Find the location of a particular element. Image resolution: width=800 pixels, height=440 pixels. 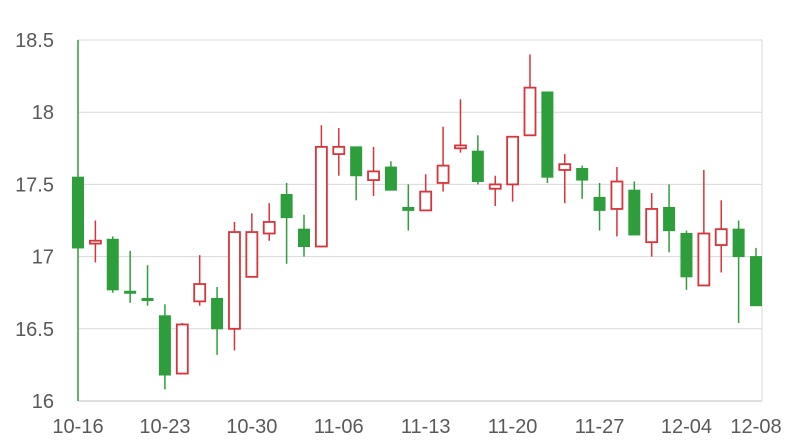

y-tick-label: 17.5 is located at coordinates (34, 185).